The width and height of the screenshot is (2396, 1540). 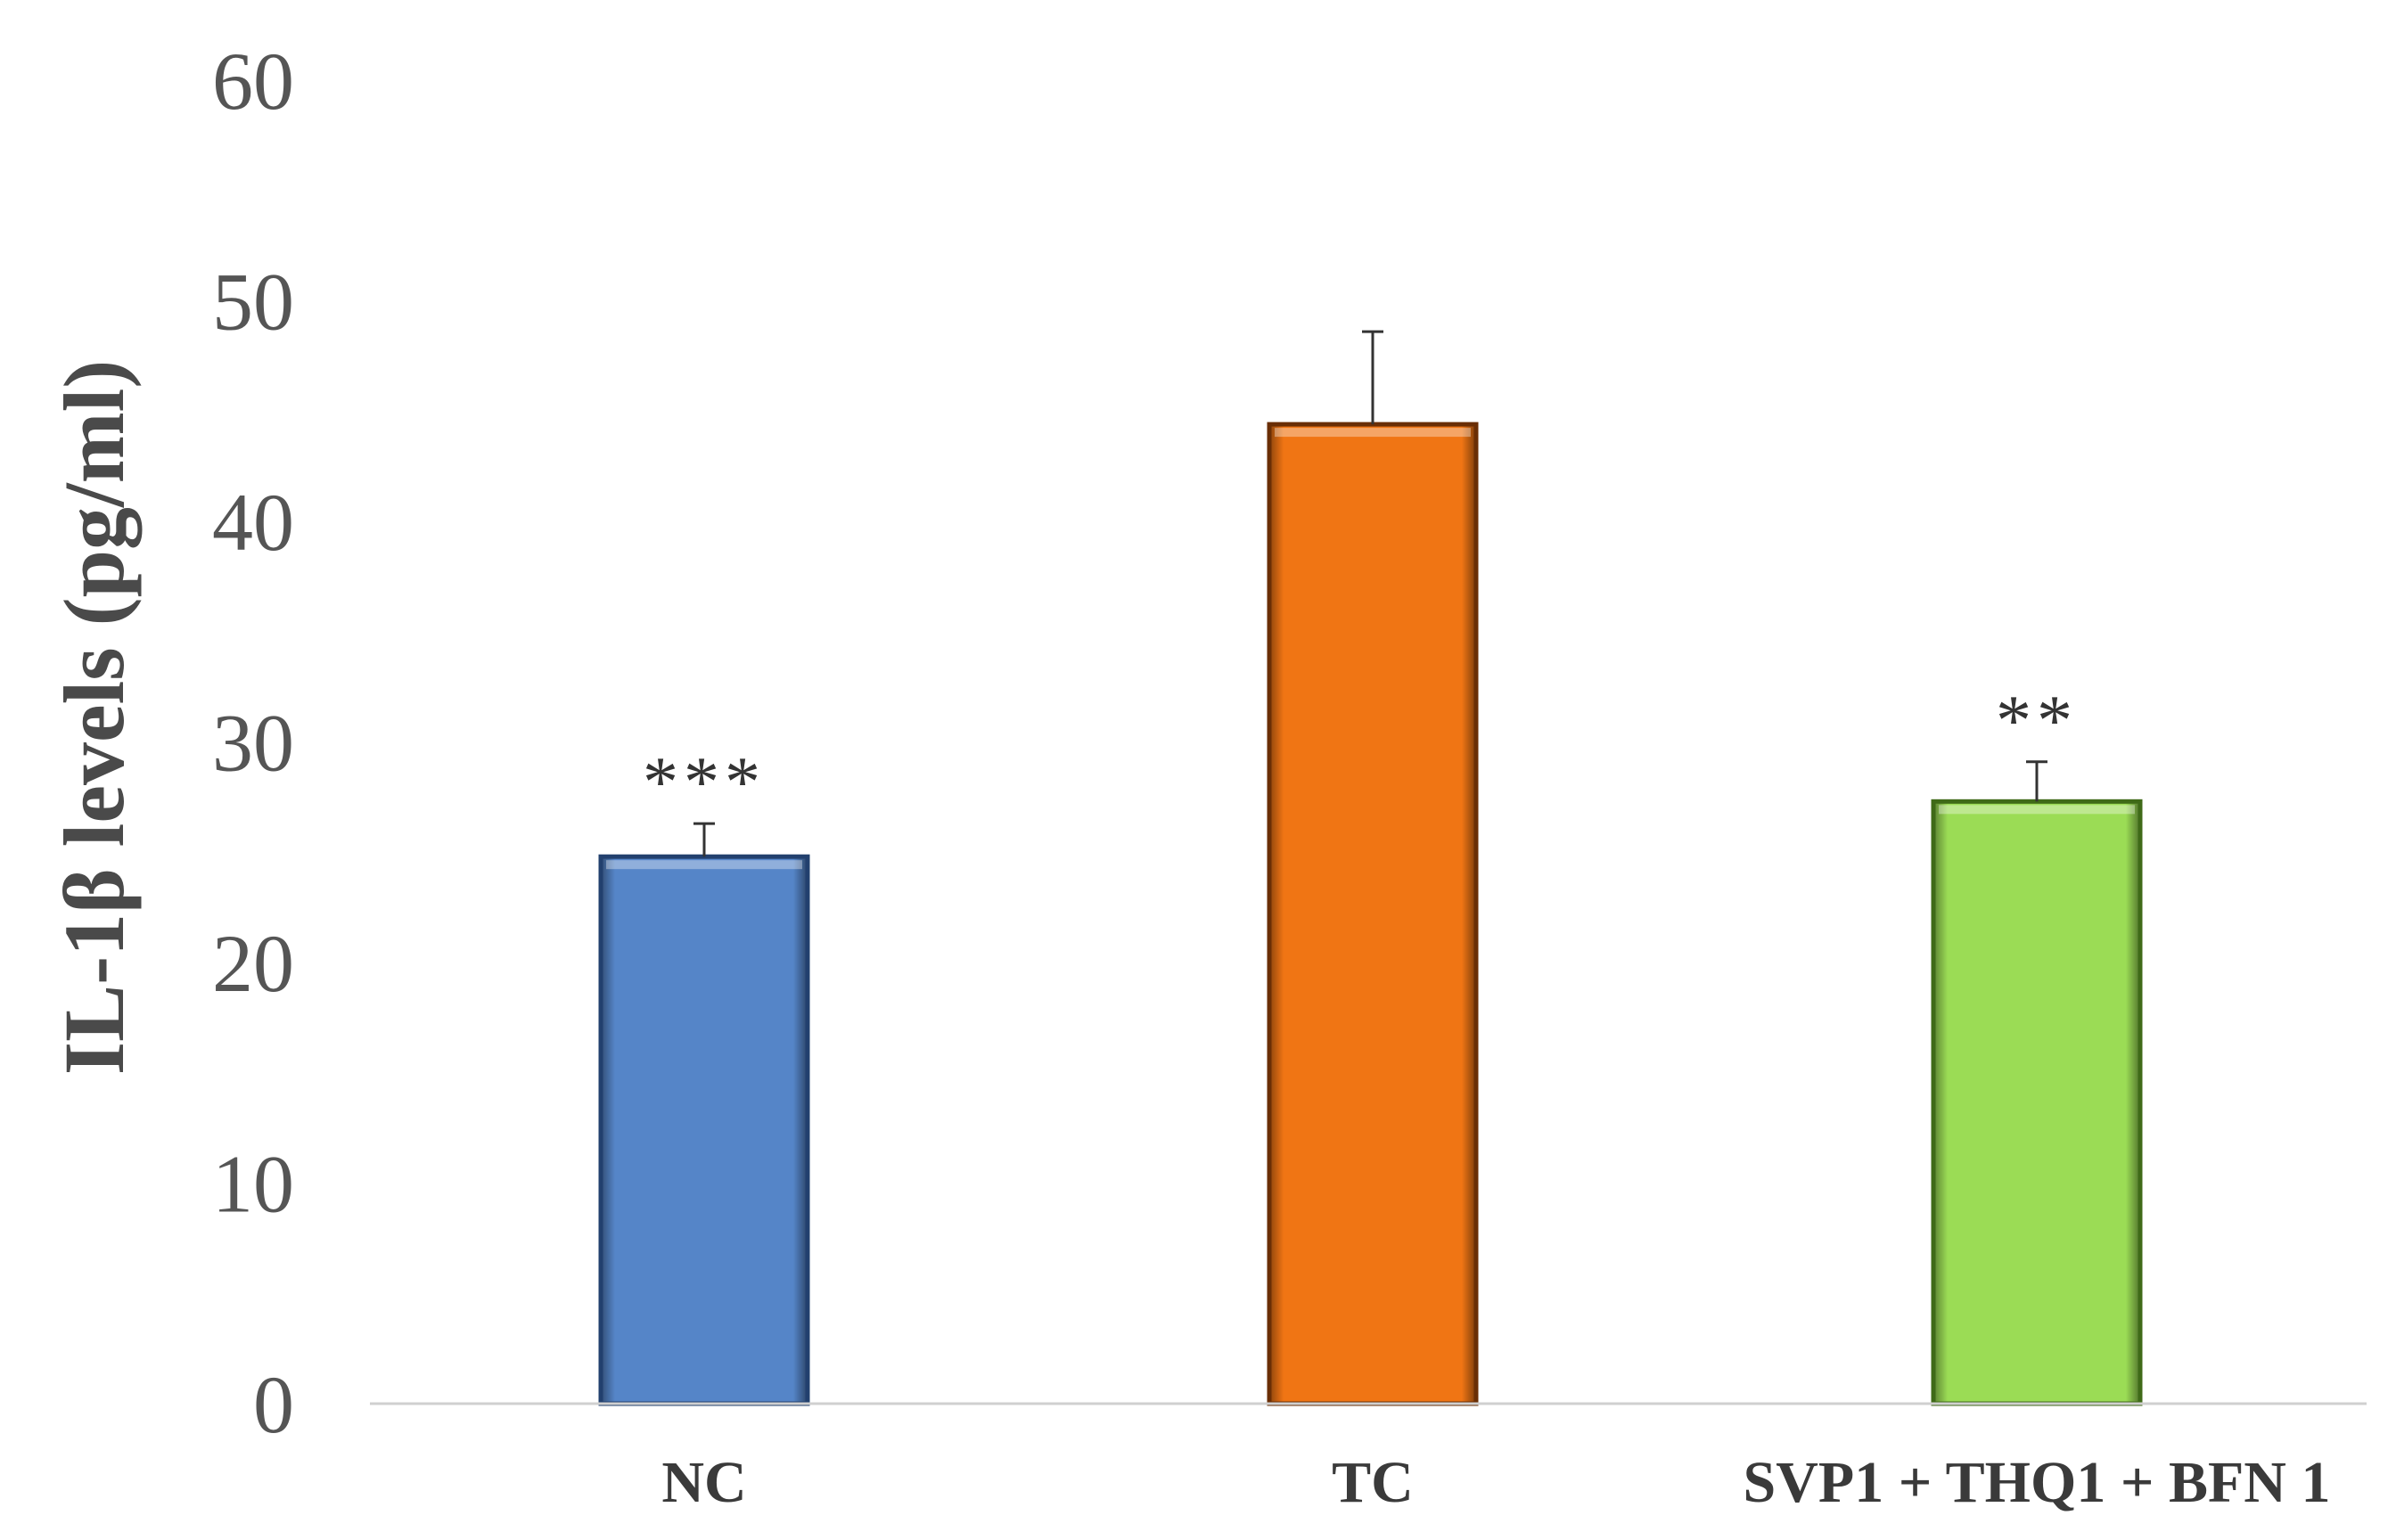 I want to click on significance-marker: **, so click(x=2037, y=721).